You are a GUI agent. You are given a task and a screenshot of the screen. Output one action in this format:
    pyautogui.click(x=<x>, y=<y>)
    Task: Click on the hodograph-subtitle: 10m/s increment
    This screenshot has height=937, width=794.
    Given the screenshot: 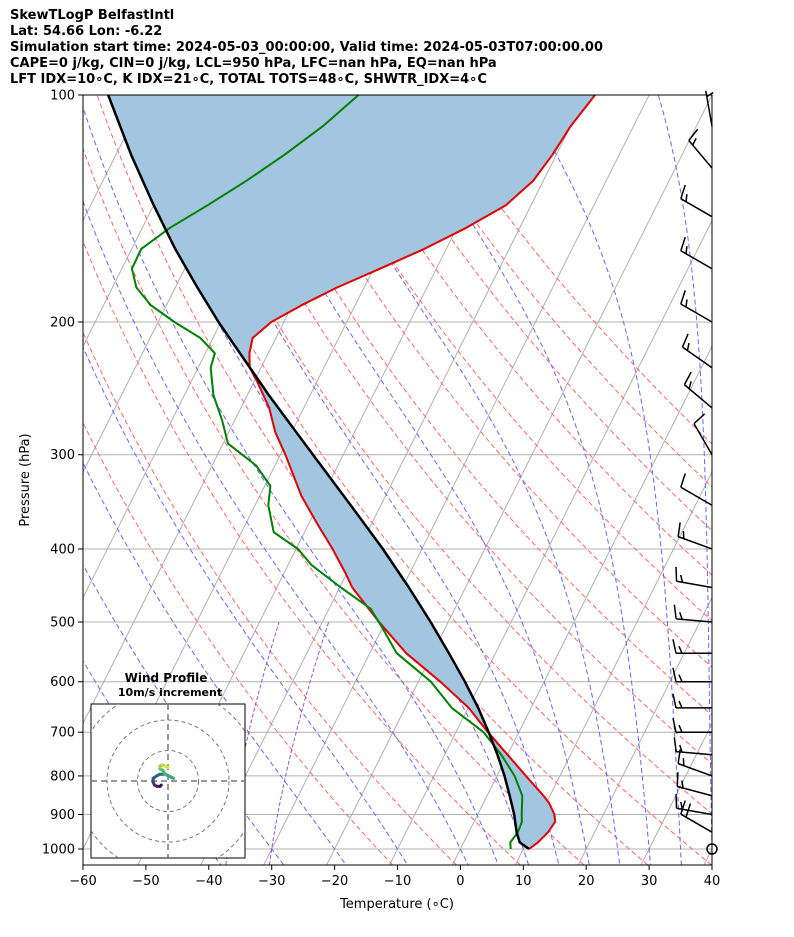 What is the action you would take?
    pyautogui.click(x=170, y=692)
    